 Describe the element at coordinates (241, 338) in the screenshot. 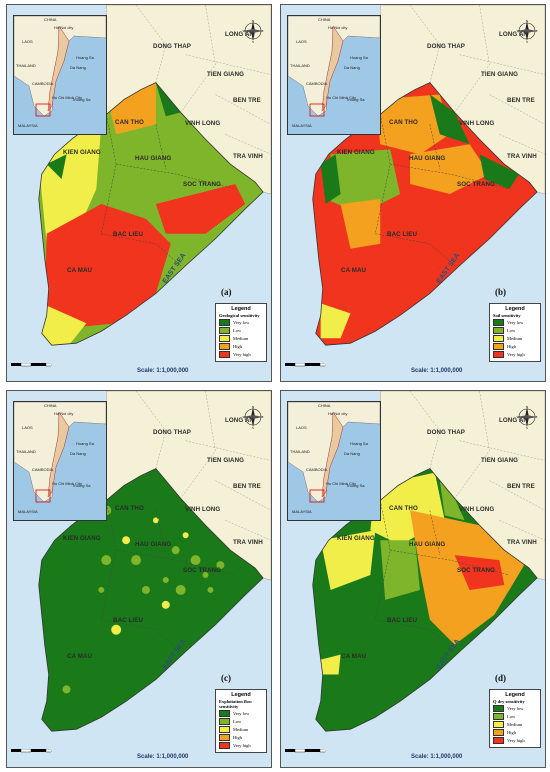

I see `legend-item: Medium` at that location.